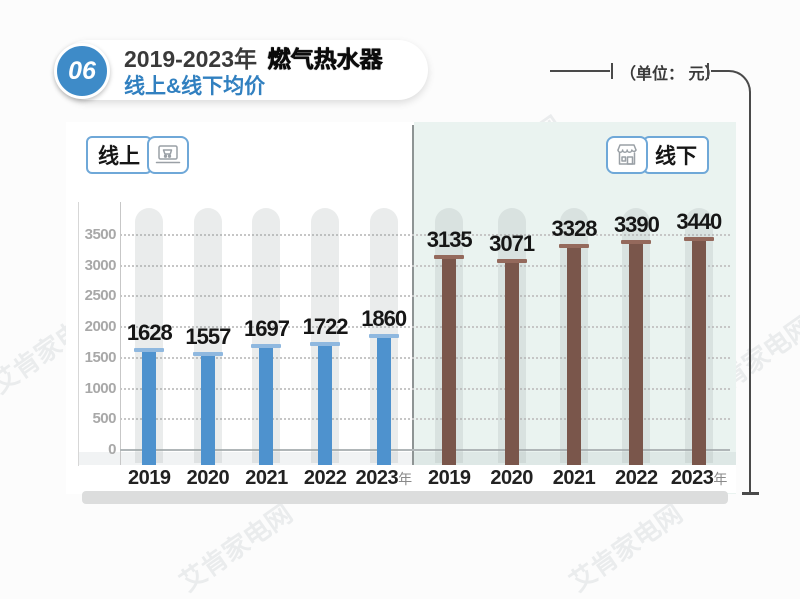 The width and height of the screenshot is (800, 599). I want to click on bar-column: 1557 2020, so click(208, 349).